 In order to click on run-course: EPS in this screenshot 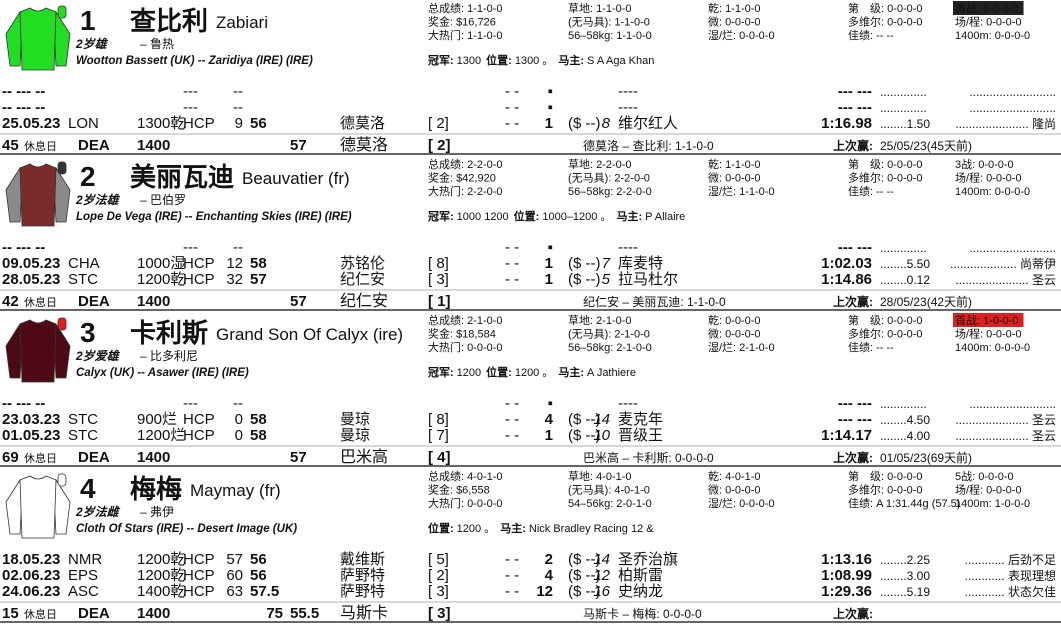, I will do `click(83, 575)`.